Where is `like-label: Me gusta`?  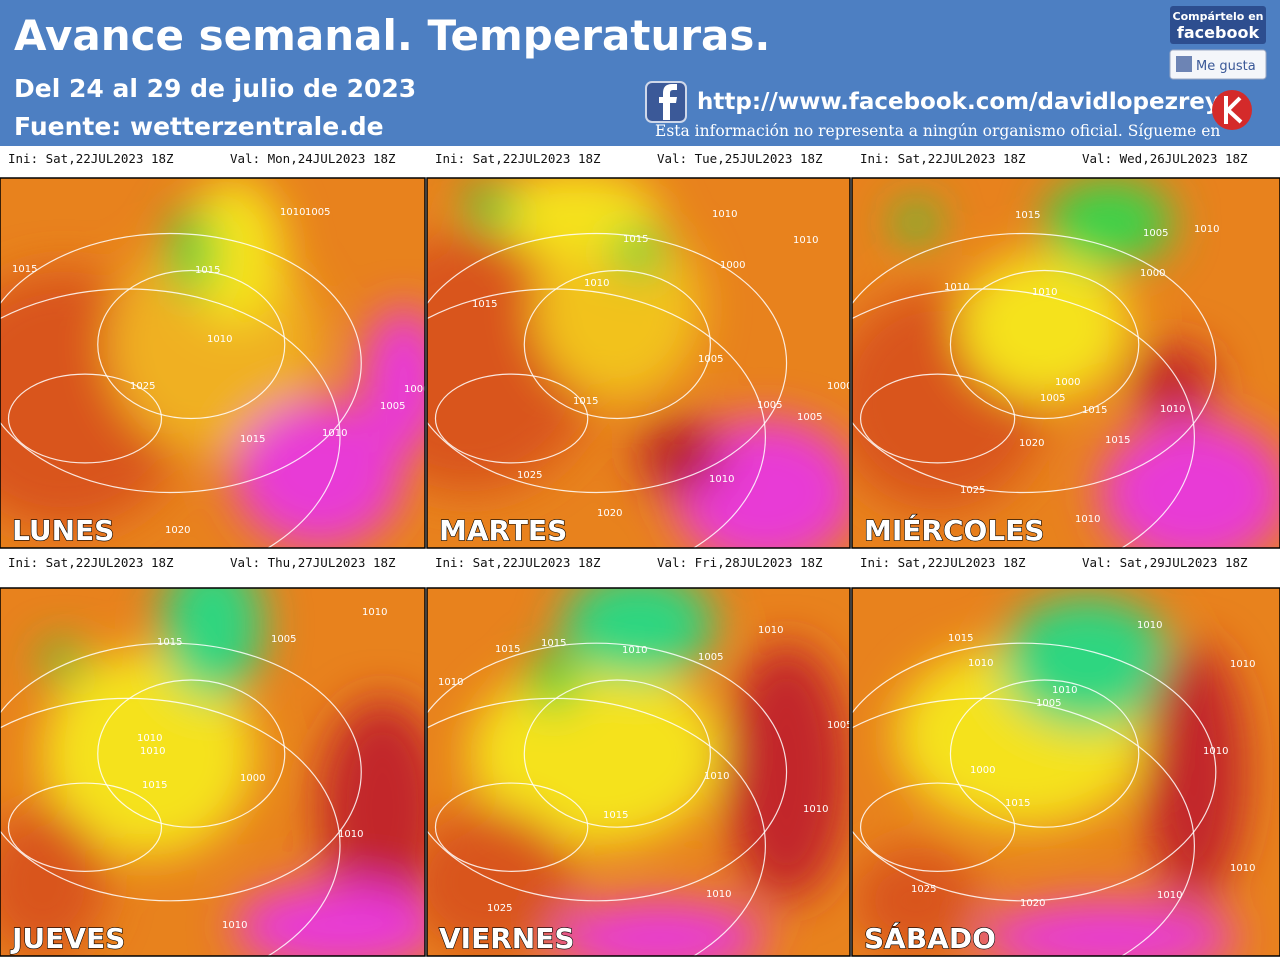 like-label: Me gusta is located at coordinates (1226, 66).